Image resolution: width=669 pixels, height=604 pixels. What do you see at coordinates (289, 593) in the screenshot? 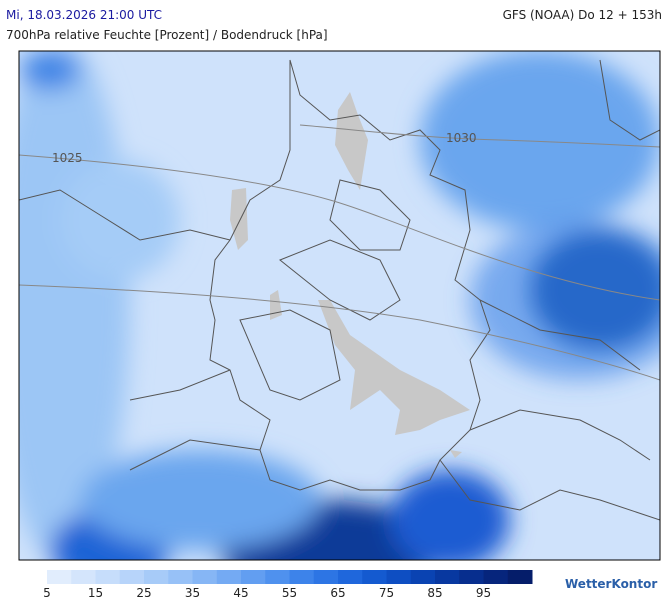
I see `legend-tick-label: 55` at bounding box center [289, 593].